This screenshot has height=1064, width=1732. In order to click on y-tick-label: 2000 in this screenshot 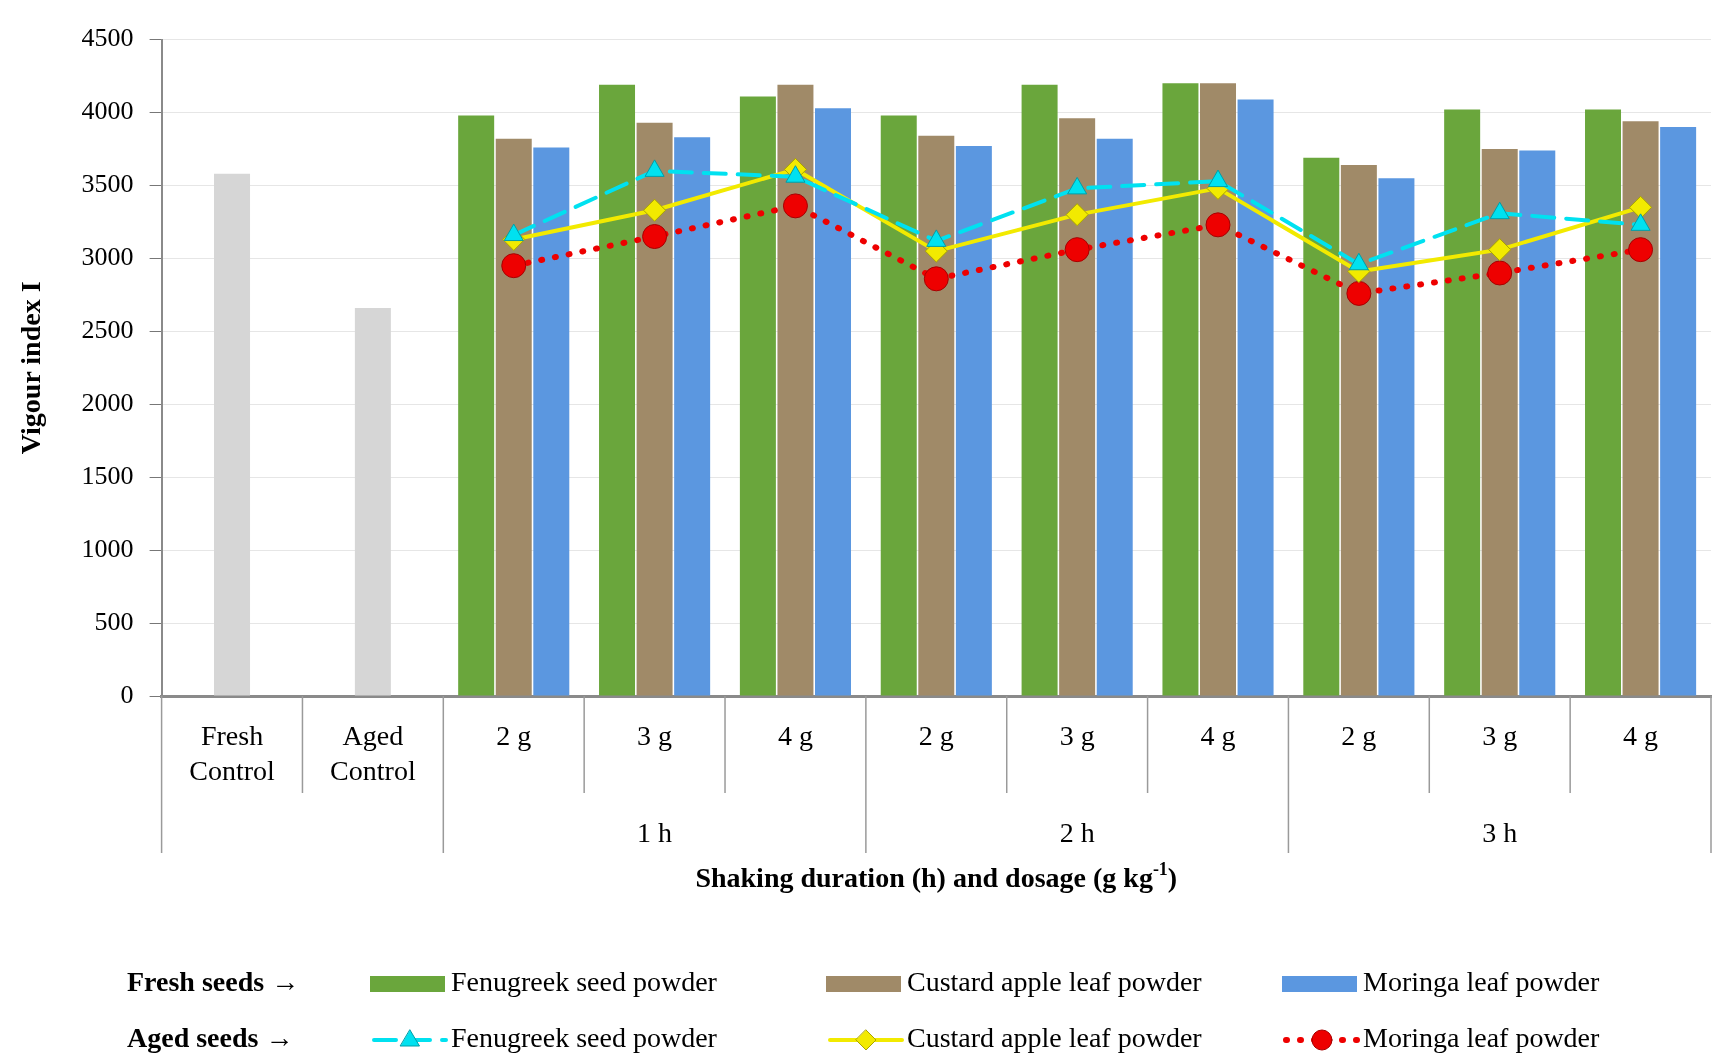, I will do `click(107, 403)`.